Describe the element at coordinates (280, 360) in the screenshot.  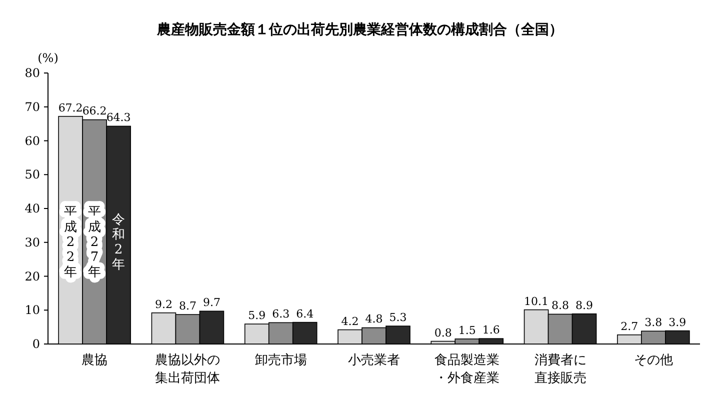
I see `x-tick-label: 卸売市場` at that location.